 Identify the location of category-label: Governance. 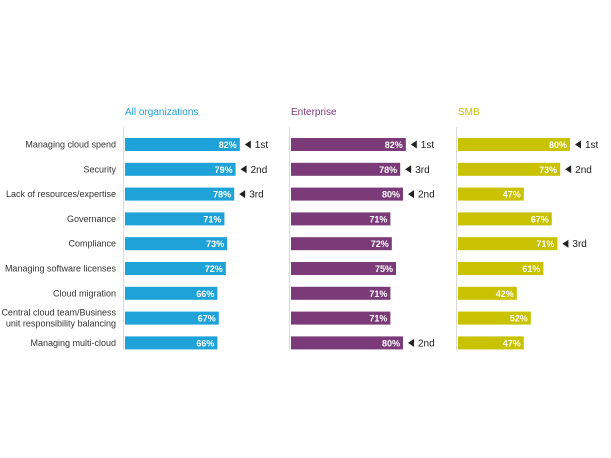
(91, 219).